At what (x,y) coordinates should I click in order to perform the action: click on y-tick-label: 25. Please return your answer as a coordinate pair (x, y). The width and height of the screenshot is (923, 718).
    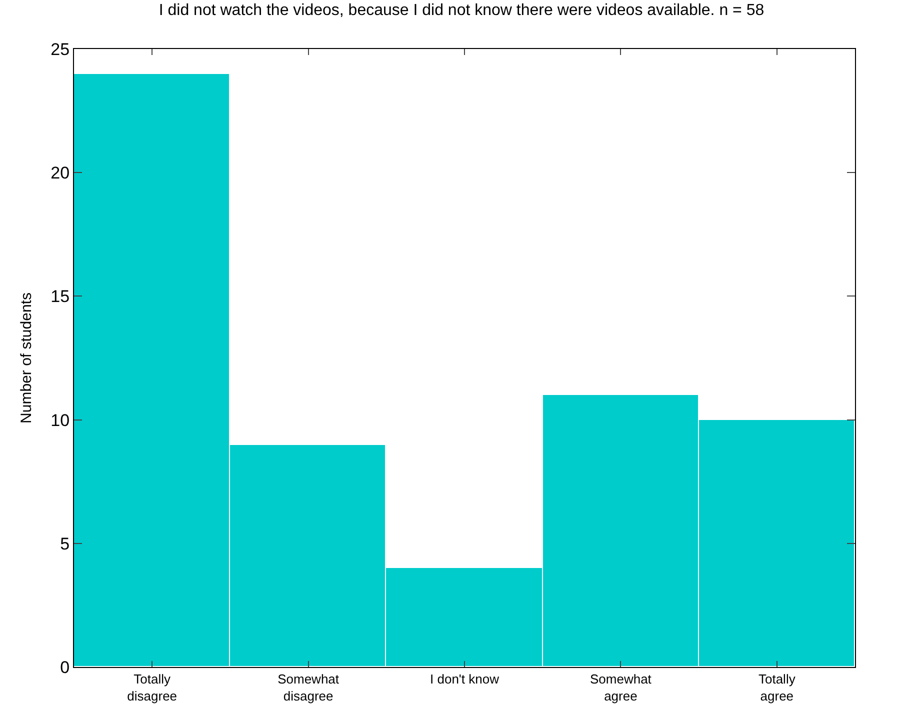
    Looking at the image, I should click on (60, 49).